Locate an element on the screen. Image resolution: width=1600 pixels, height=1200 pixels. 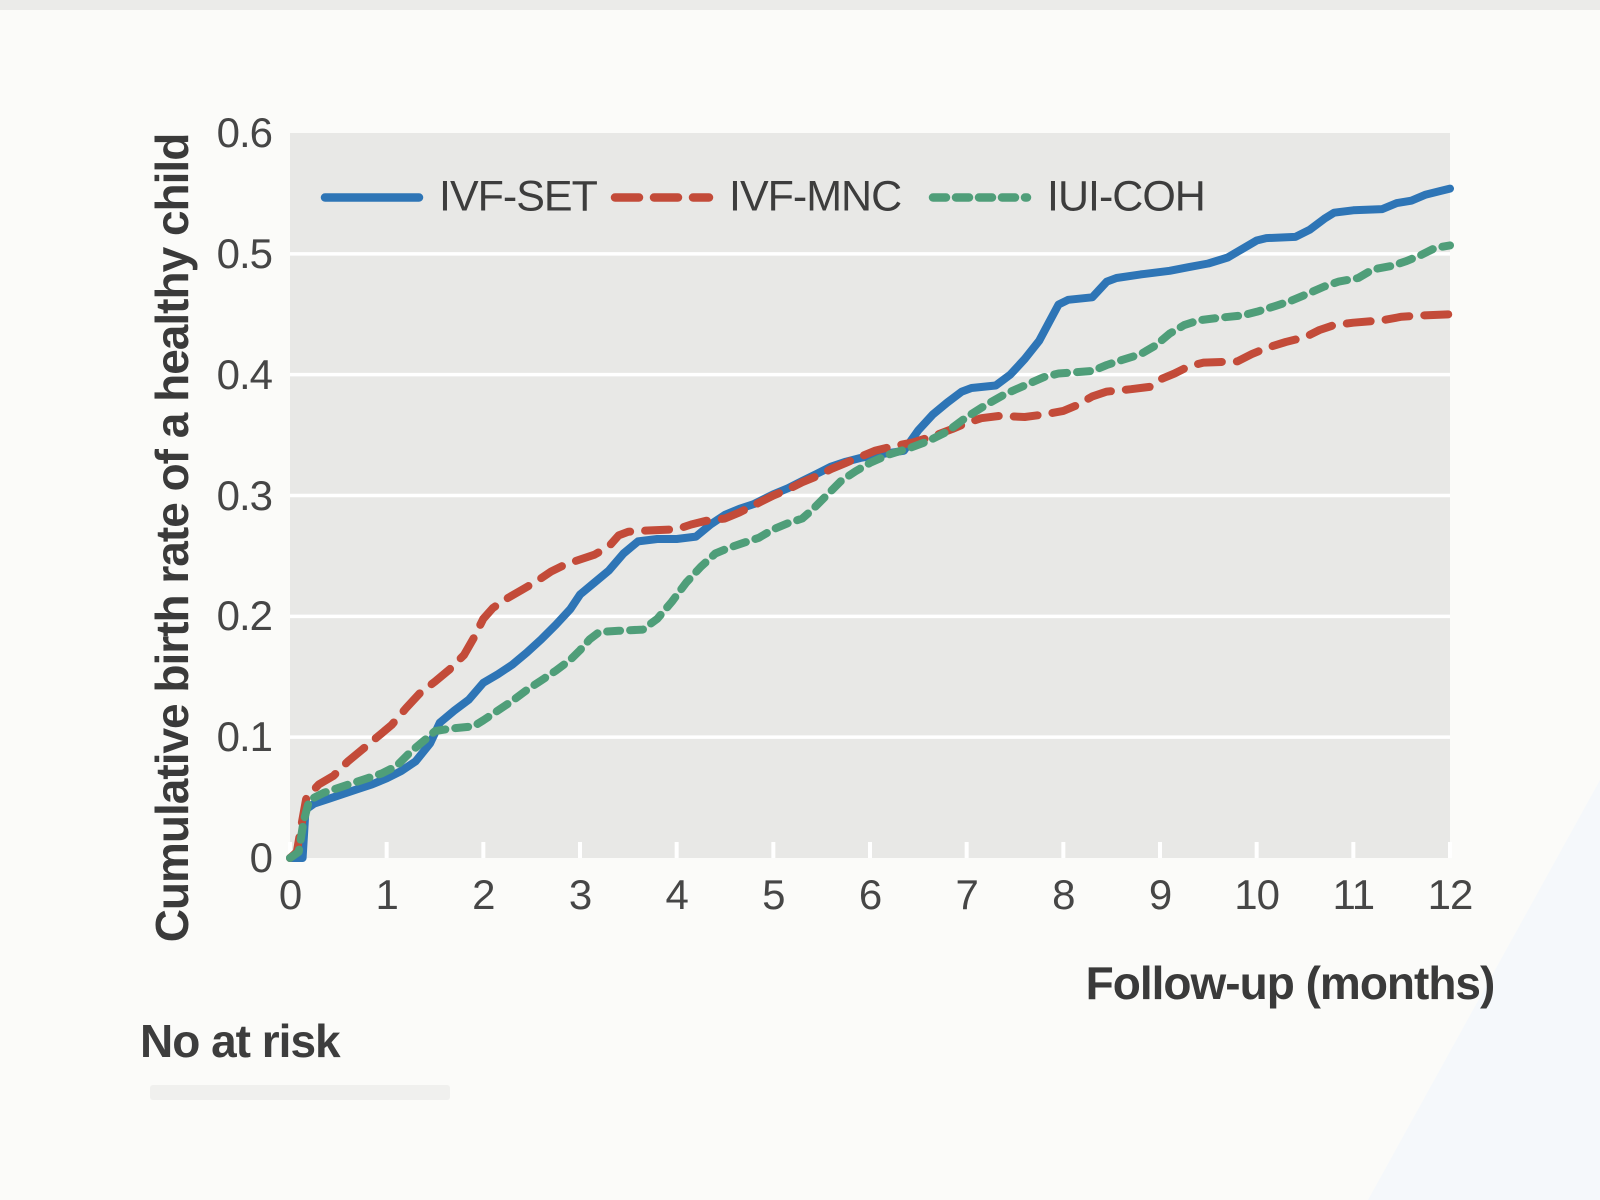
x-tick-label: 6 is located at coordinates (870, 894).